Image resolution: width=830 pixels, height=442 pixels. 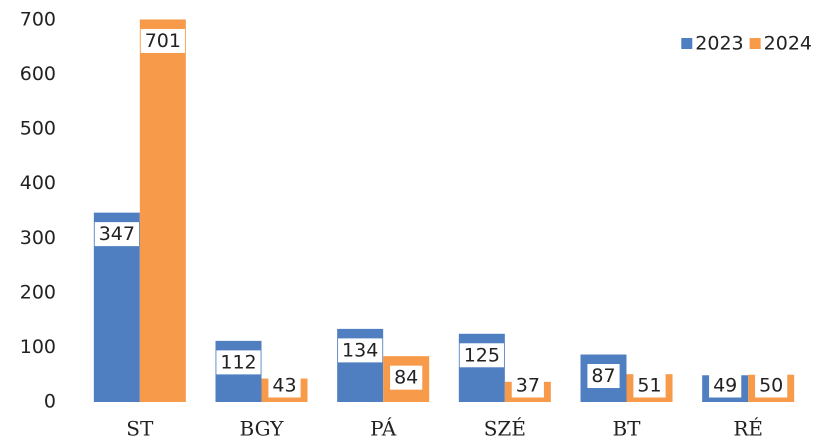 What do you see at coordinates (383, 429) in the screenshot?
I see `x-tick-label: PÁ` at bounding box center [383, 429].